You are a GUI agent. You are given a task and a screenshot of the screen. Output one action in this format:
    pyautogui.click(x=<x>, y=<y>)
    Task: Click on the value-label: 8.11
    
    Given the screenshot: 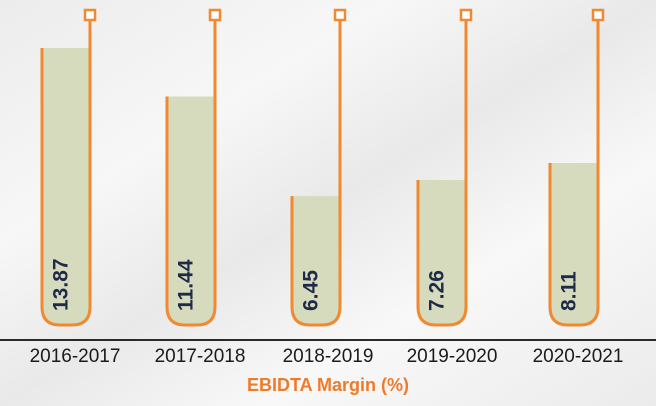 What is the action you would take?
    pyautogui.click(x=569, y=291)
    